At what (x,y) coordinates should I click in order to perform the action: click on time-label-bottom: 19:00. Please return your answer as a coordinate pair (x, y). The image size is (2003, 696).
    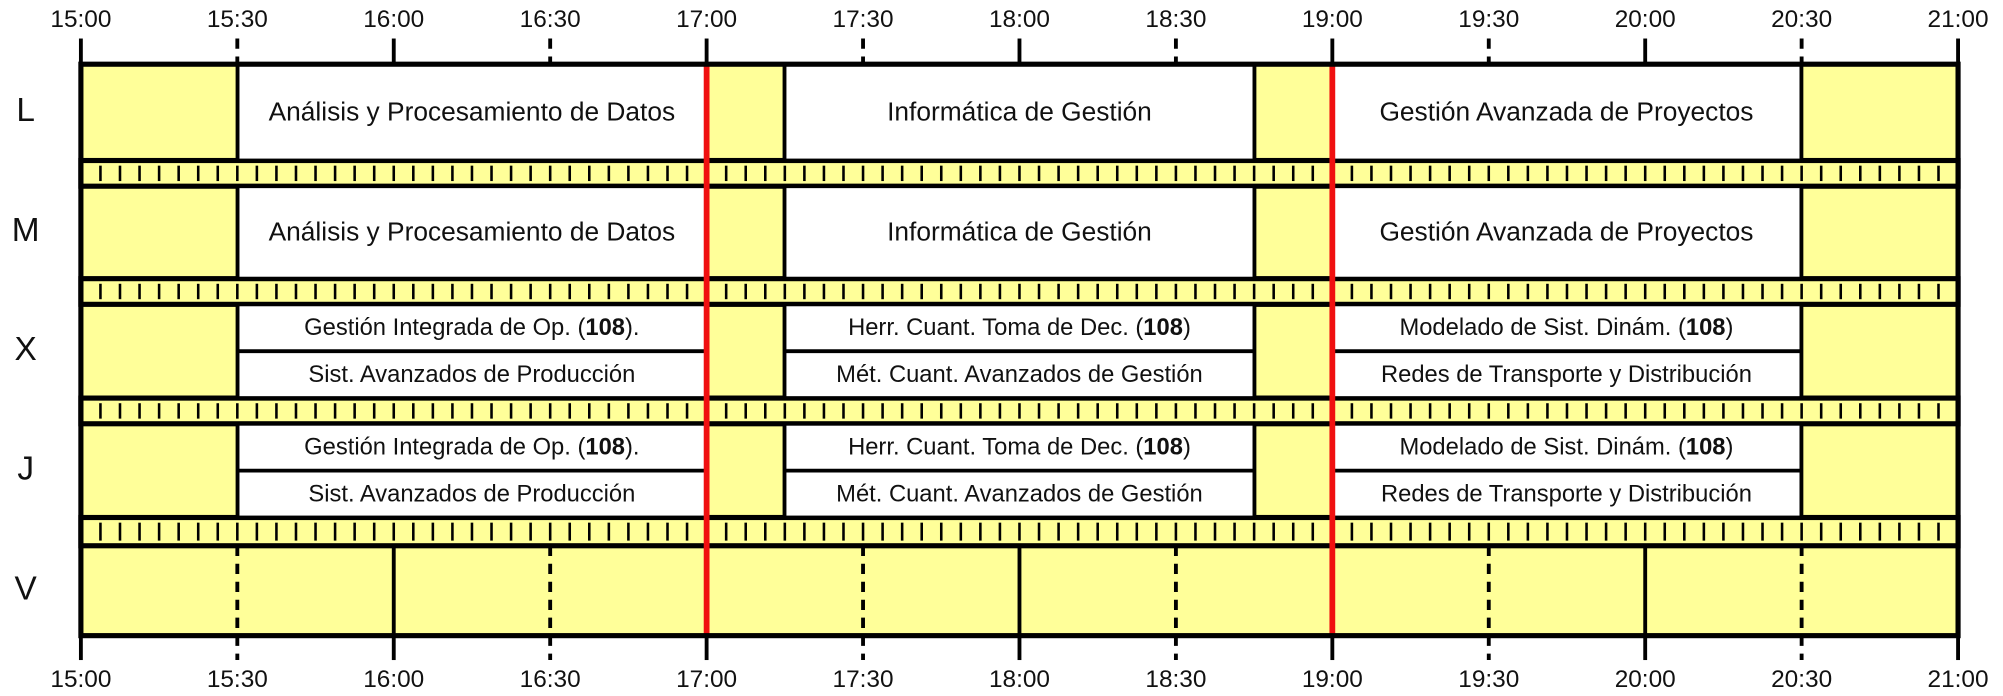
    Looking at the image, I should click on (1332, 679).